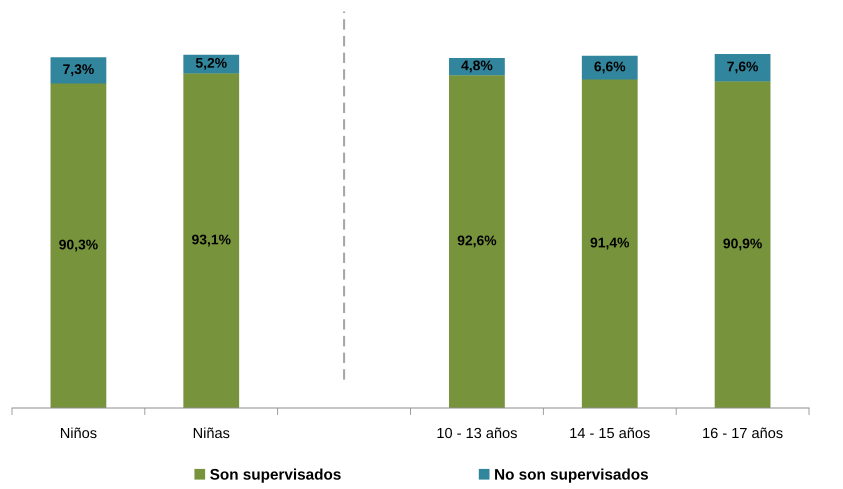 Image resolution: width=843 pixels, height=489 pixels. What do you see at coordinates (476, 66) in the screenshot?
I see `data-label: 4,8%` at bounding box center [476, 66].